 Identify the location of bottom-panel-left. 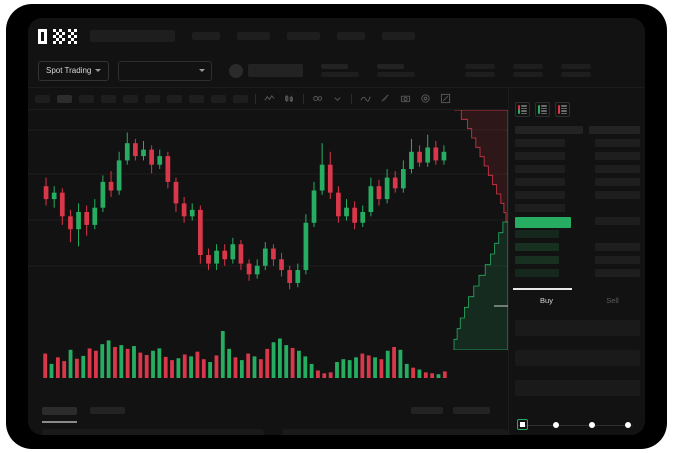
(153, 432).